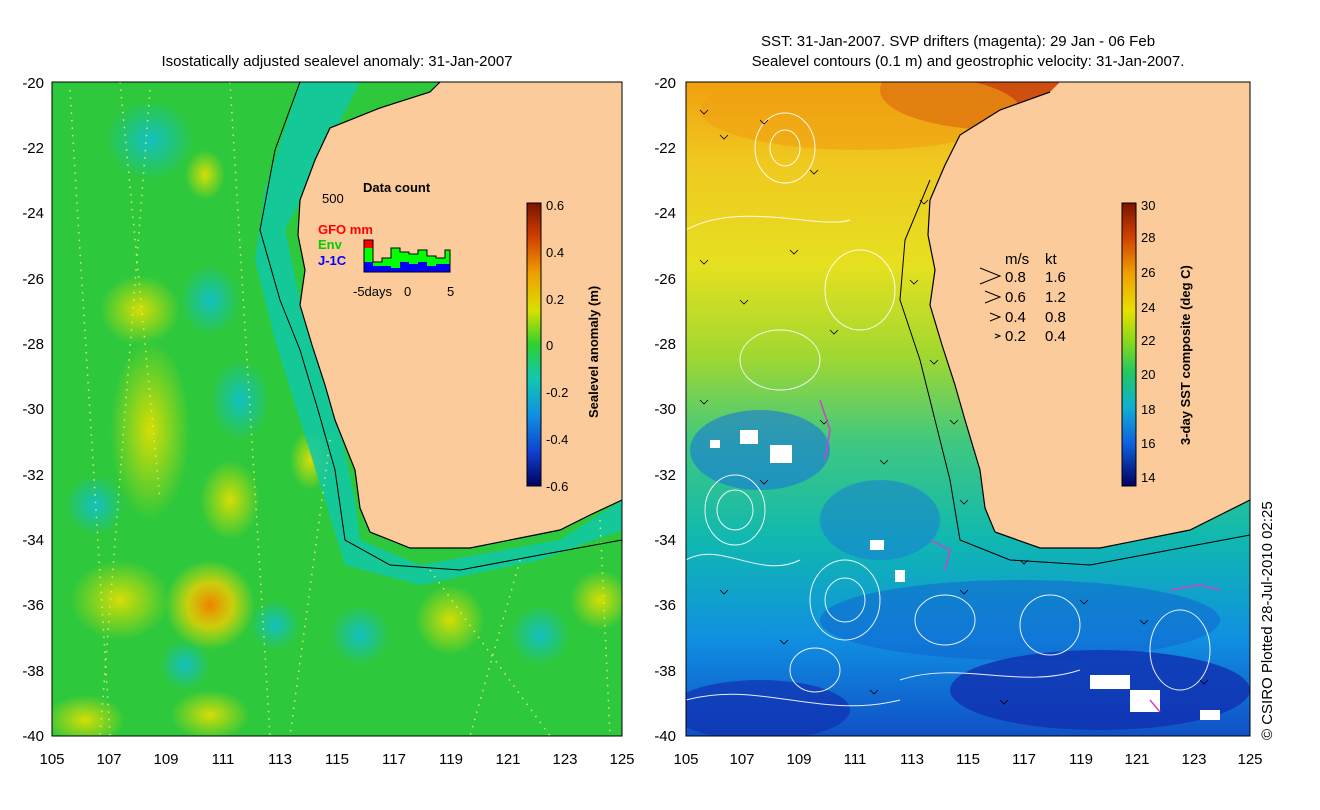 The width and height of the screenshot is (1320, 810). Describe the element at coordinates (332, 260) in the screenshot. I see `legend-j1c: J-1C` at that location.